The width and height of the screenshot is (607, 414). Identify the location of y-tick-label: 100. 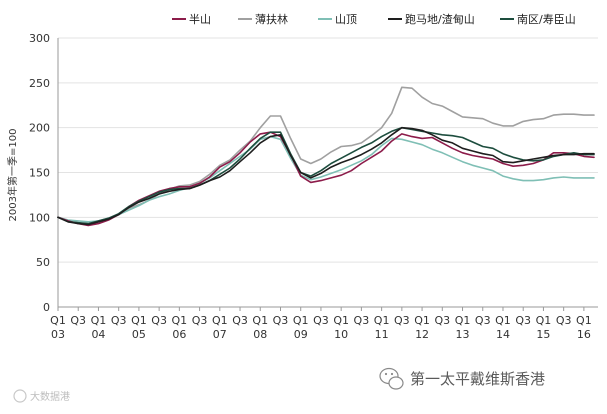
(39, 217).